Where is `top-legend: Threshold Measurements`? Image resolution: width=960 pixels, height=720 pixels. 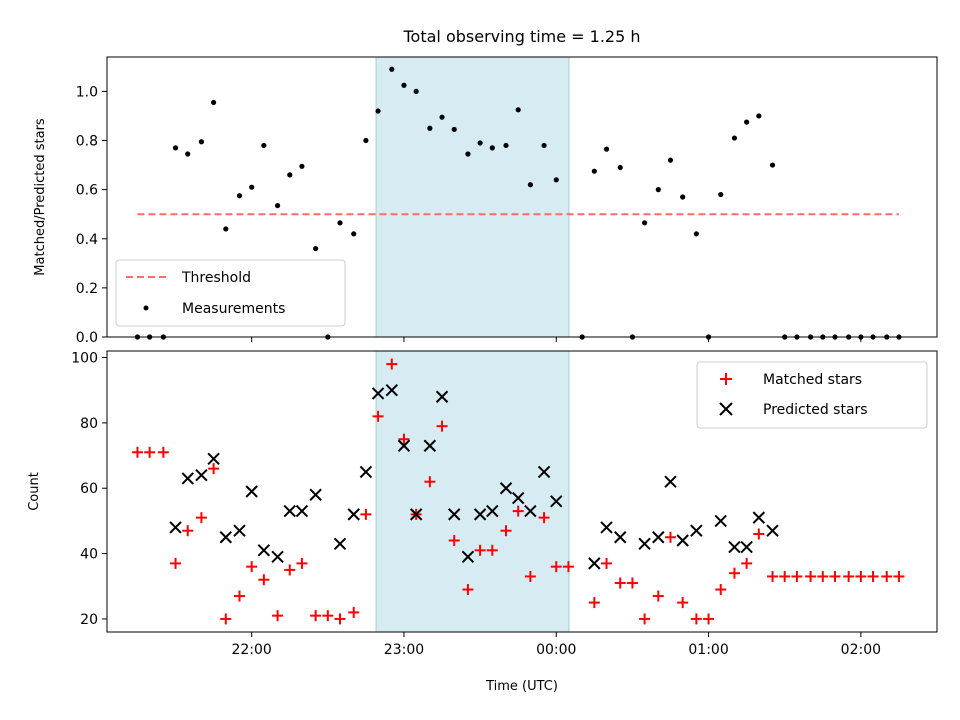 top-legend: Threshold Measurements is located at coordinates (230, 293).